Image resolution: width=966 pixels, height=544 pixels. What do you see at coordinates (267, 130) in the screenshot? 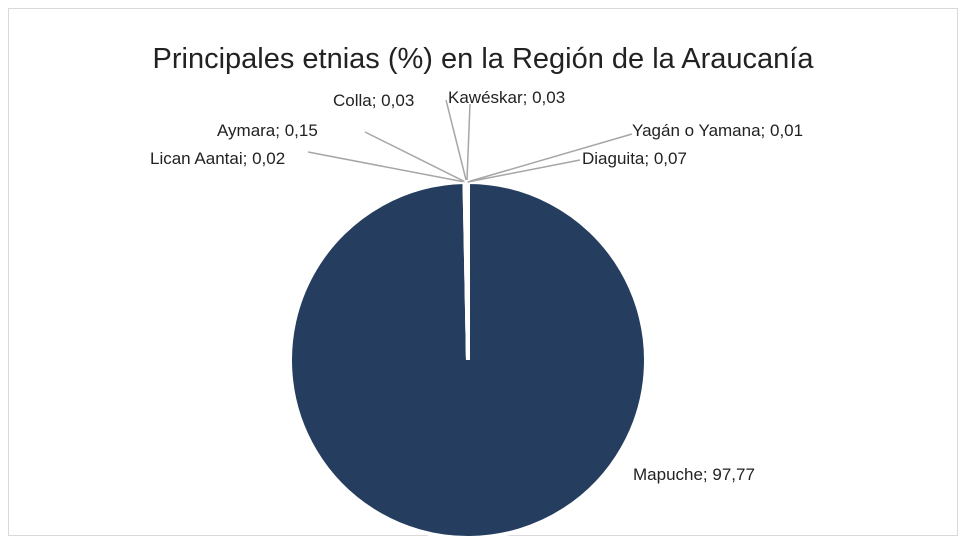
I see `data-label: Aymara; 0,15` at bounding box center [267, 130].